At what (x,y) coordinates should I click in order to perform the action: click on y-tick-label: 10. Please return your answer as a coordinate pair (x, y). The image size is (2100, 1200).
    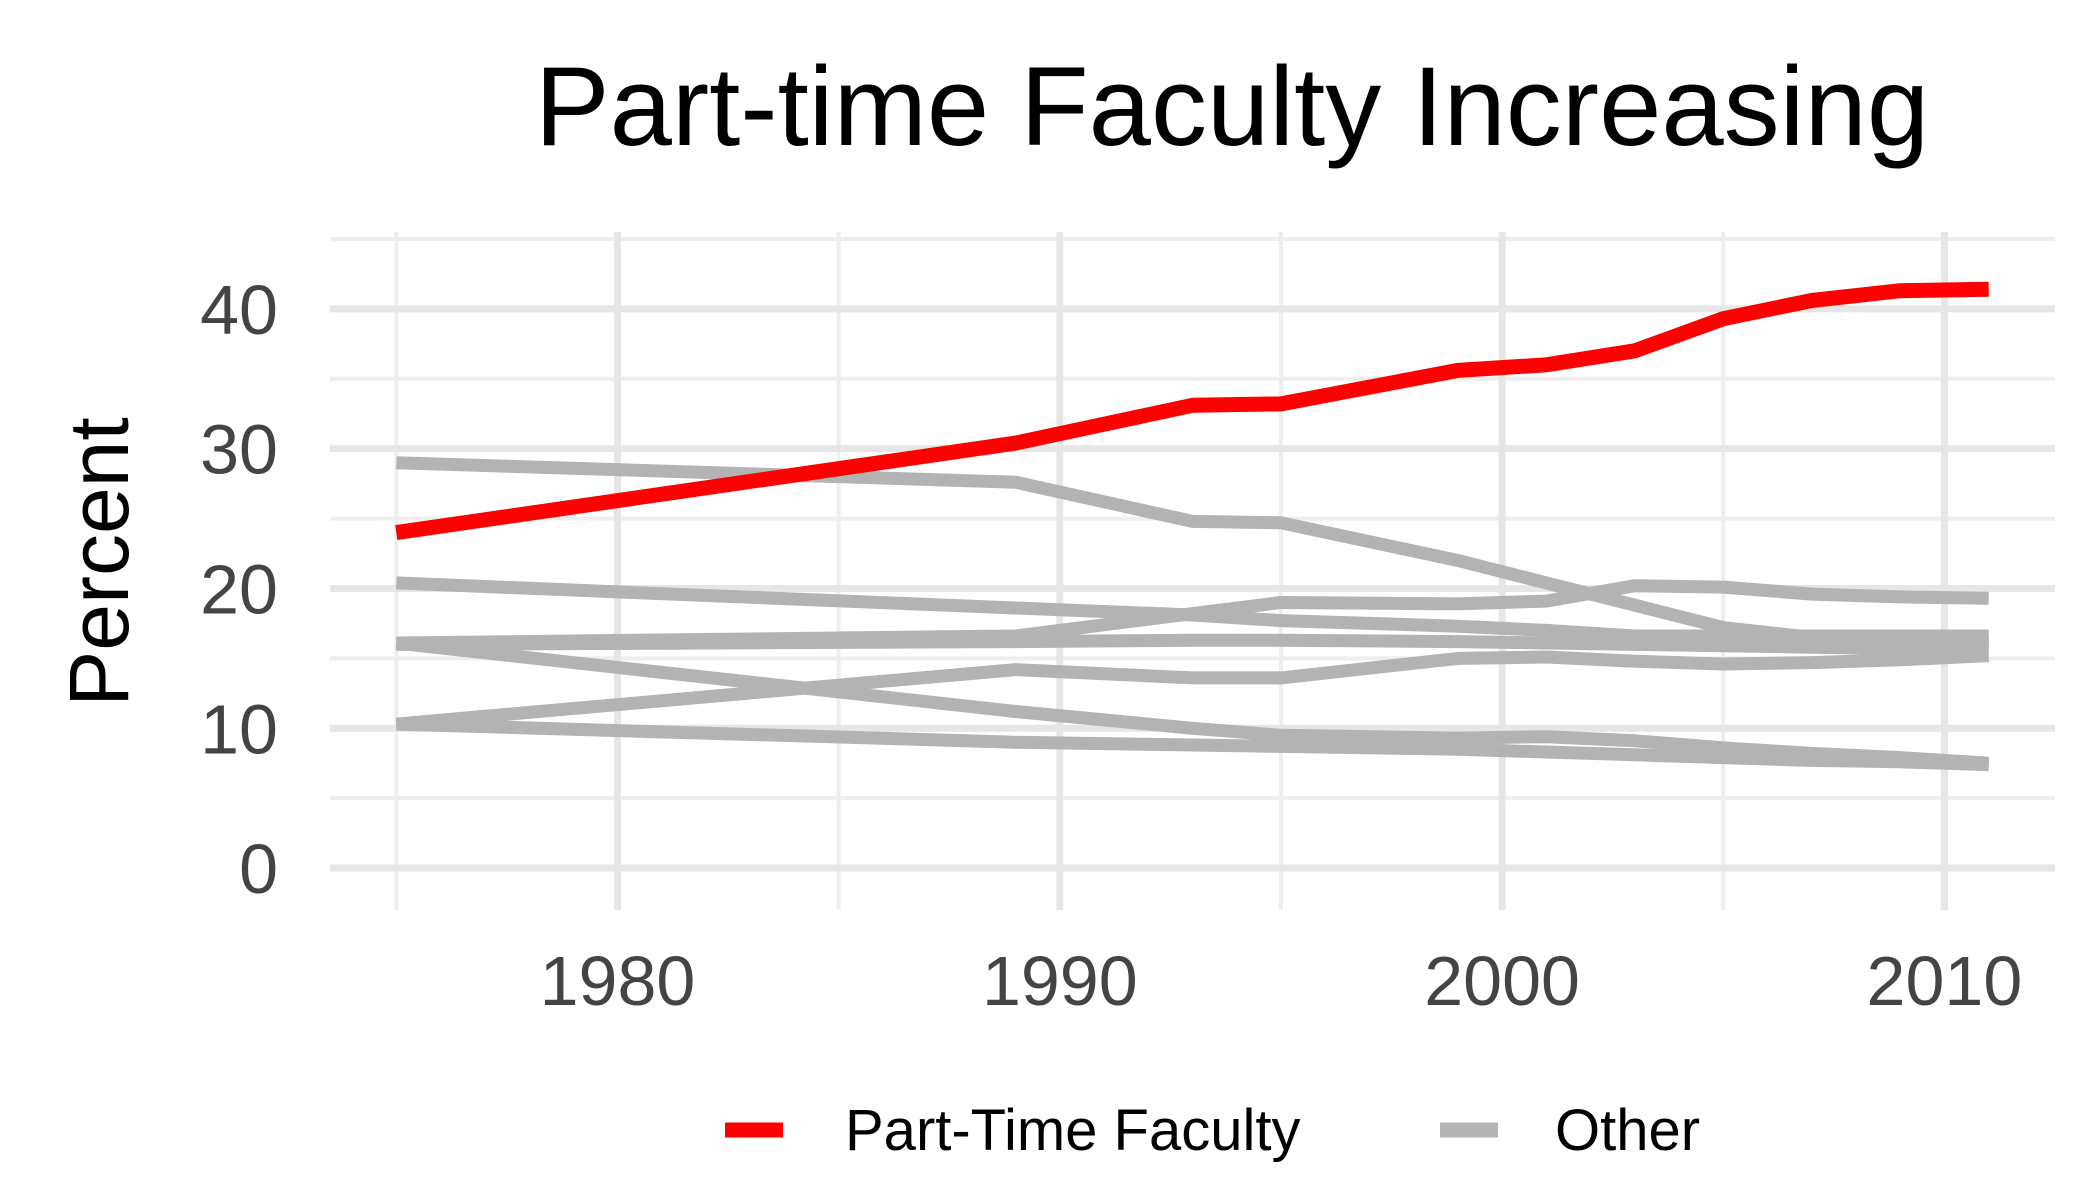
    Looking at the image, I should click on (239, 729).